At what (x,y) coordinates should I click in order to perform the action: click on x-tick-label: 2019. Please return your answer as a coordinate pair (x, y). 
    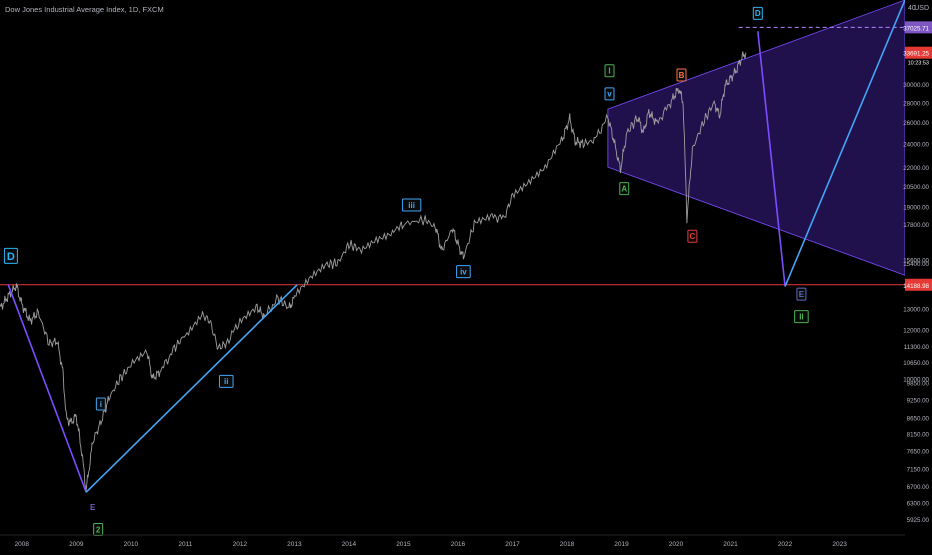
    Looking at the image, I should click on (621, 544).